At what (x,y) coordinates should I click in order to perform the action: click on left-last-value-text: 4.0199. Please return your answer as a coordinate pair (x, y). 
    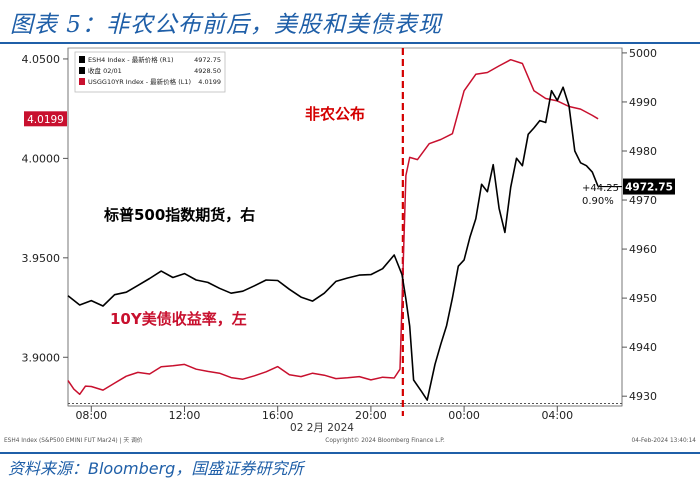
    Looking at the image, I should click on (45, 120).